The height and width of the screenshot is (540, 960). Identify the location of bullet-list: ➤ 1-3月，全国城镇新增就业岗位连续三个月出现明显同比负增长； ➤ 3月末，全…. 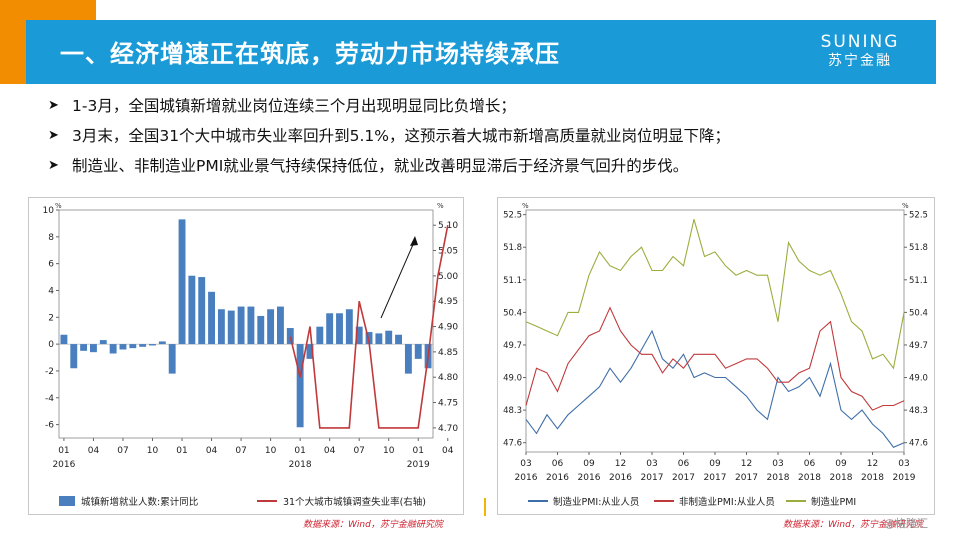
(389, 135).